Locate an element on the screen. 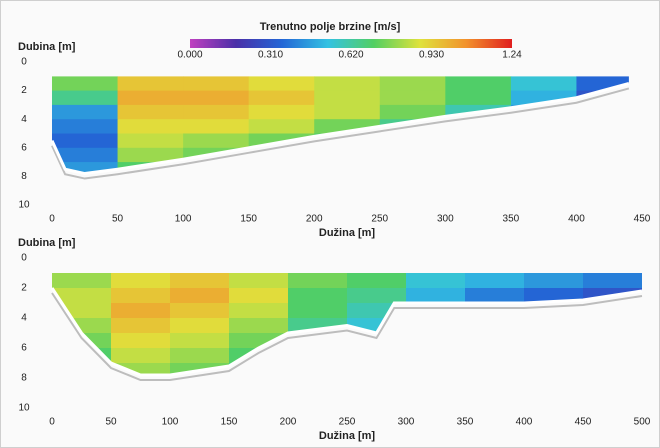 The width and height of the screenshot is (660, 448). colorbar-tick-label: 0.000 is located at coordinates (189, 55).